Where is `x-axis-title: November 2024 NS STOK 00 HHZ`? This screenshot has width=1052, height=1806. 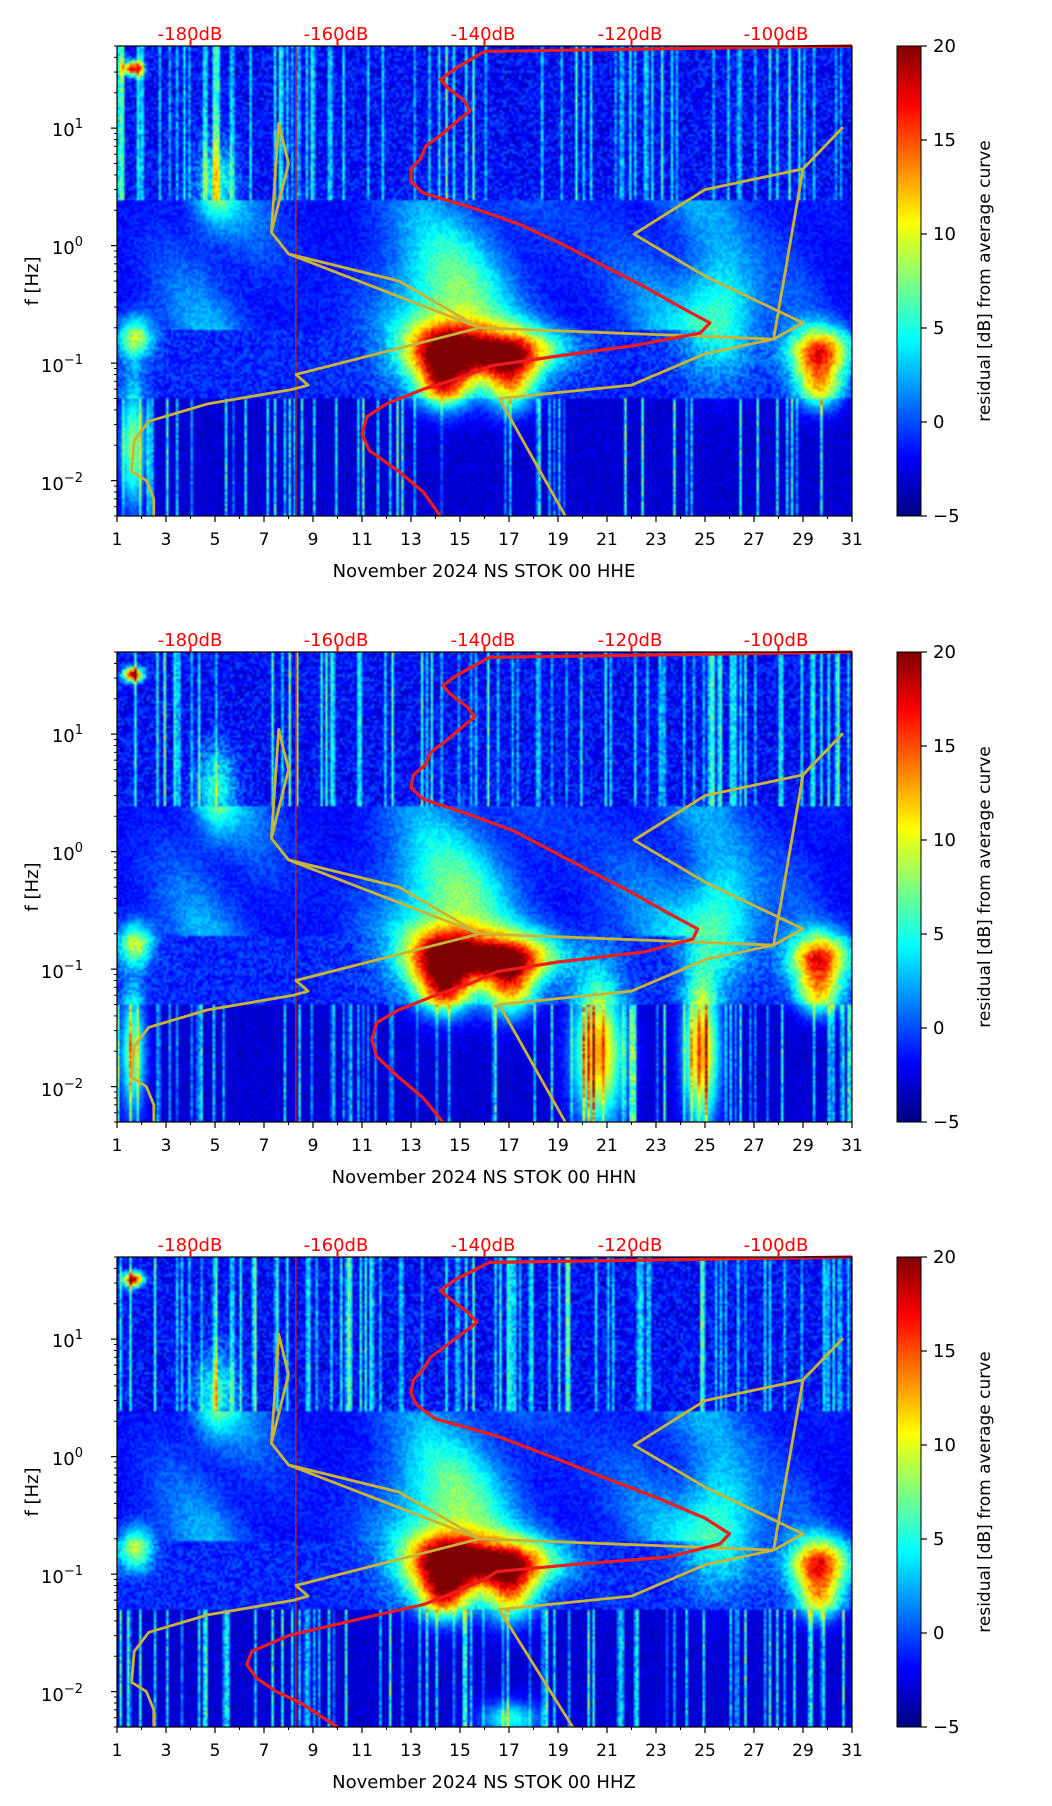 x-axis-title: November 2024 NS STOK 00 HHZ is located at coordinates (484, 1782).